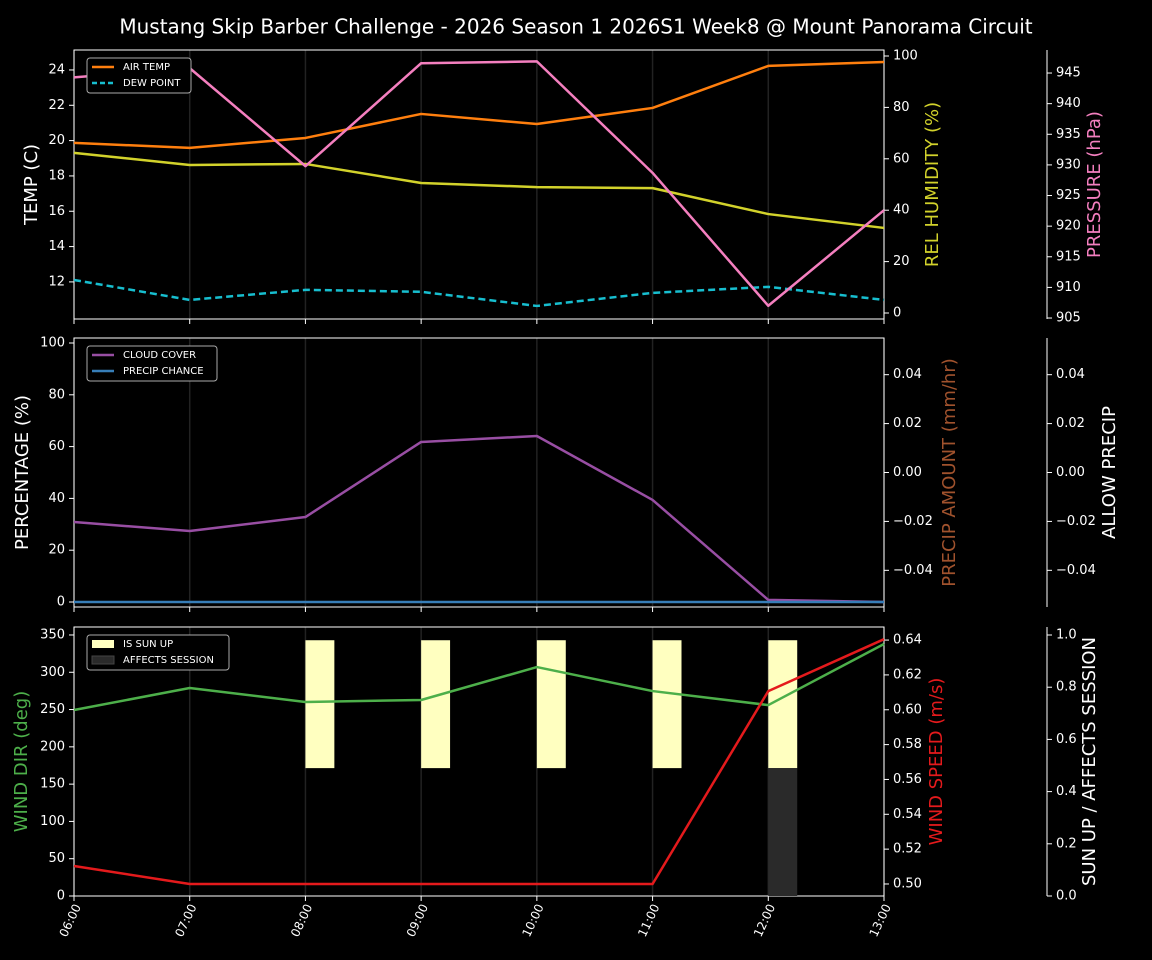  I want to click on y3-tick-label: 0.2, so click(1066, 843).